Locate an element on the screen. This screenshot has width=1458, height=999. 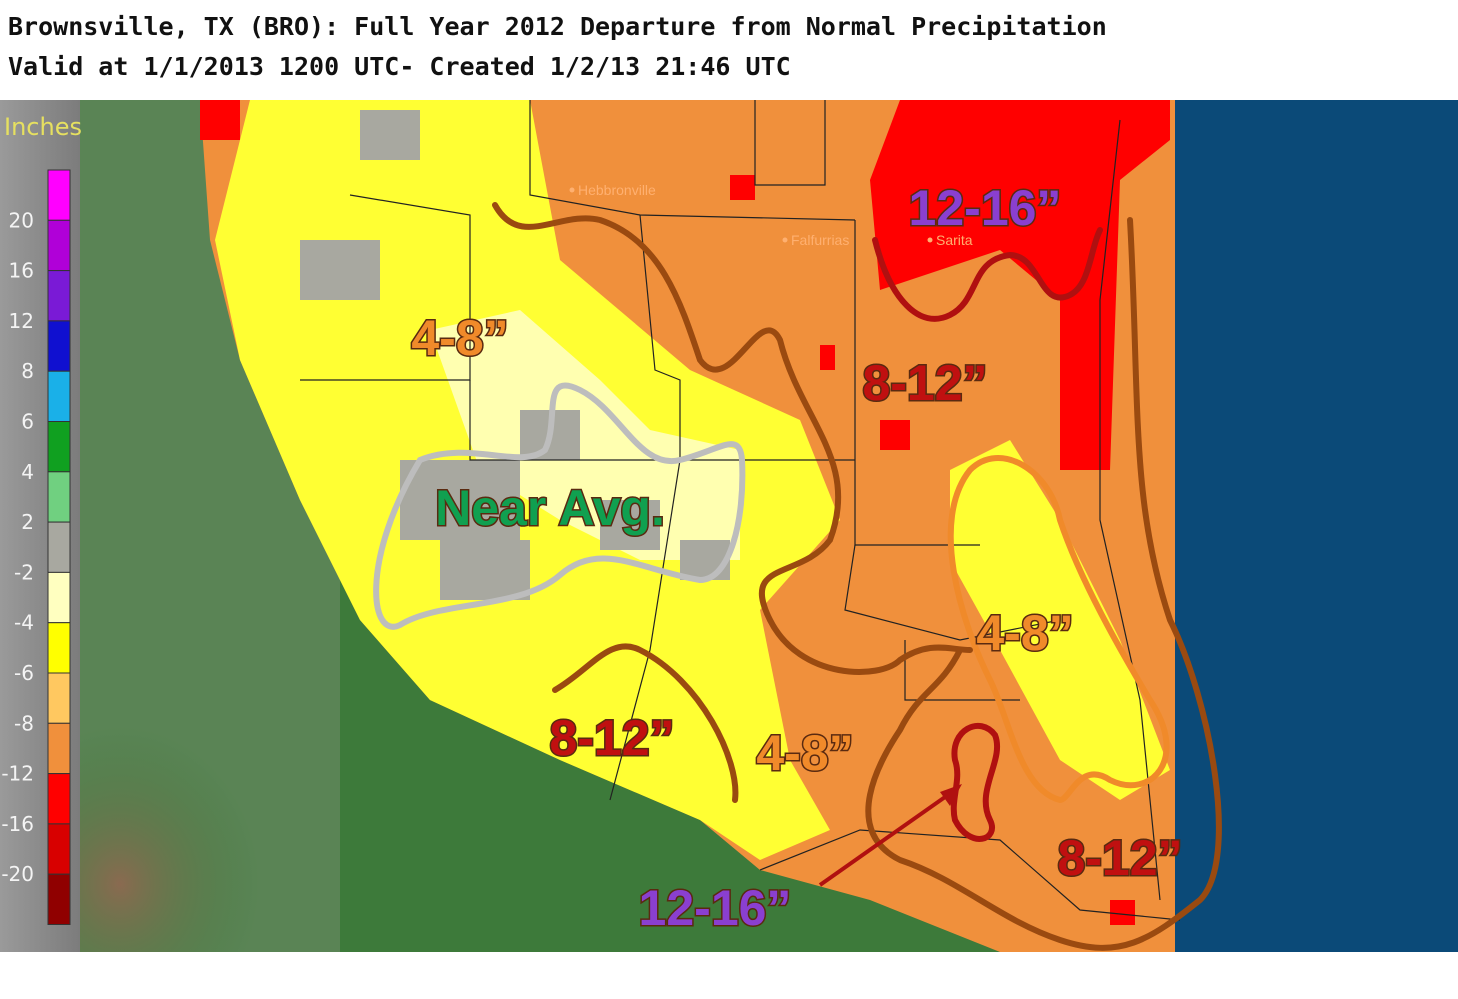
legend-label: 12 is located at coordinates (21, 321).